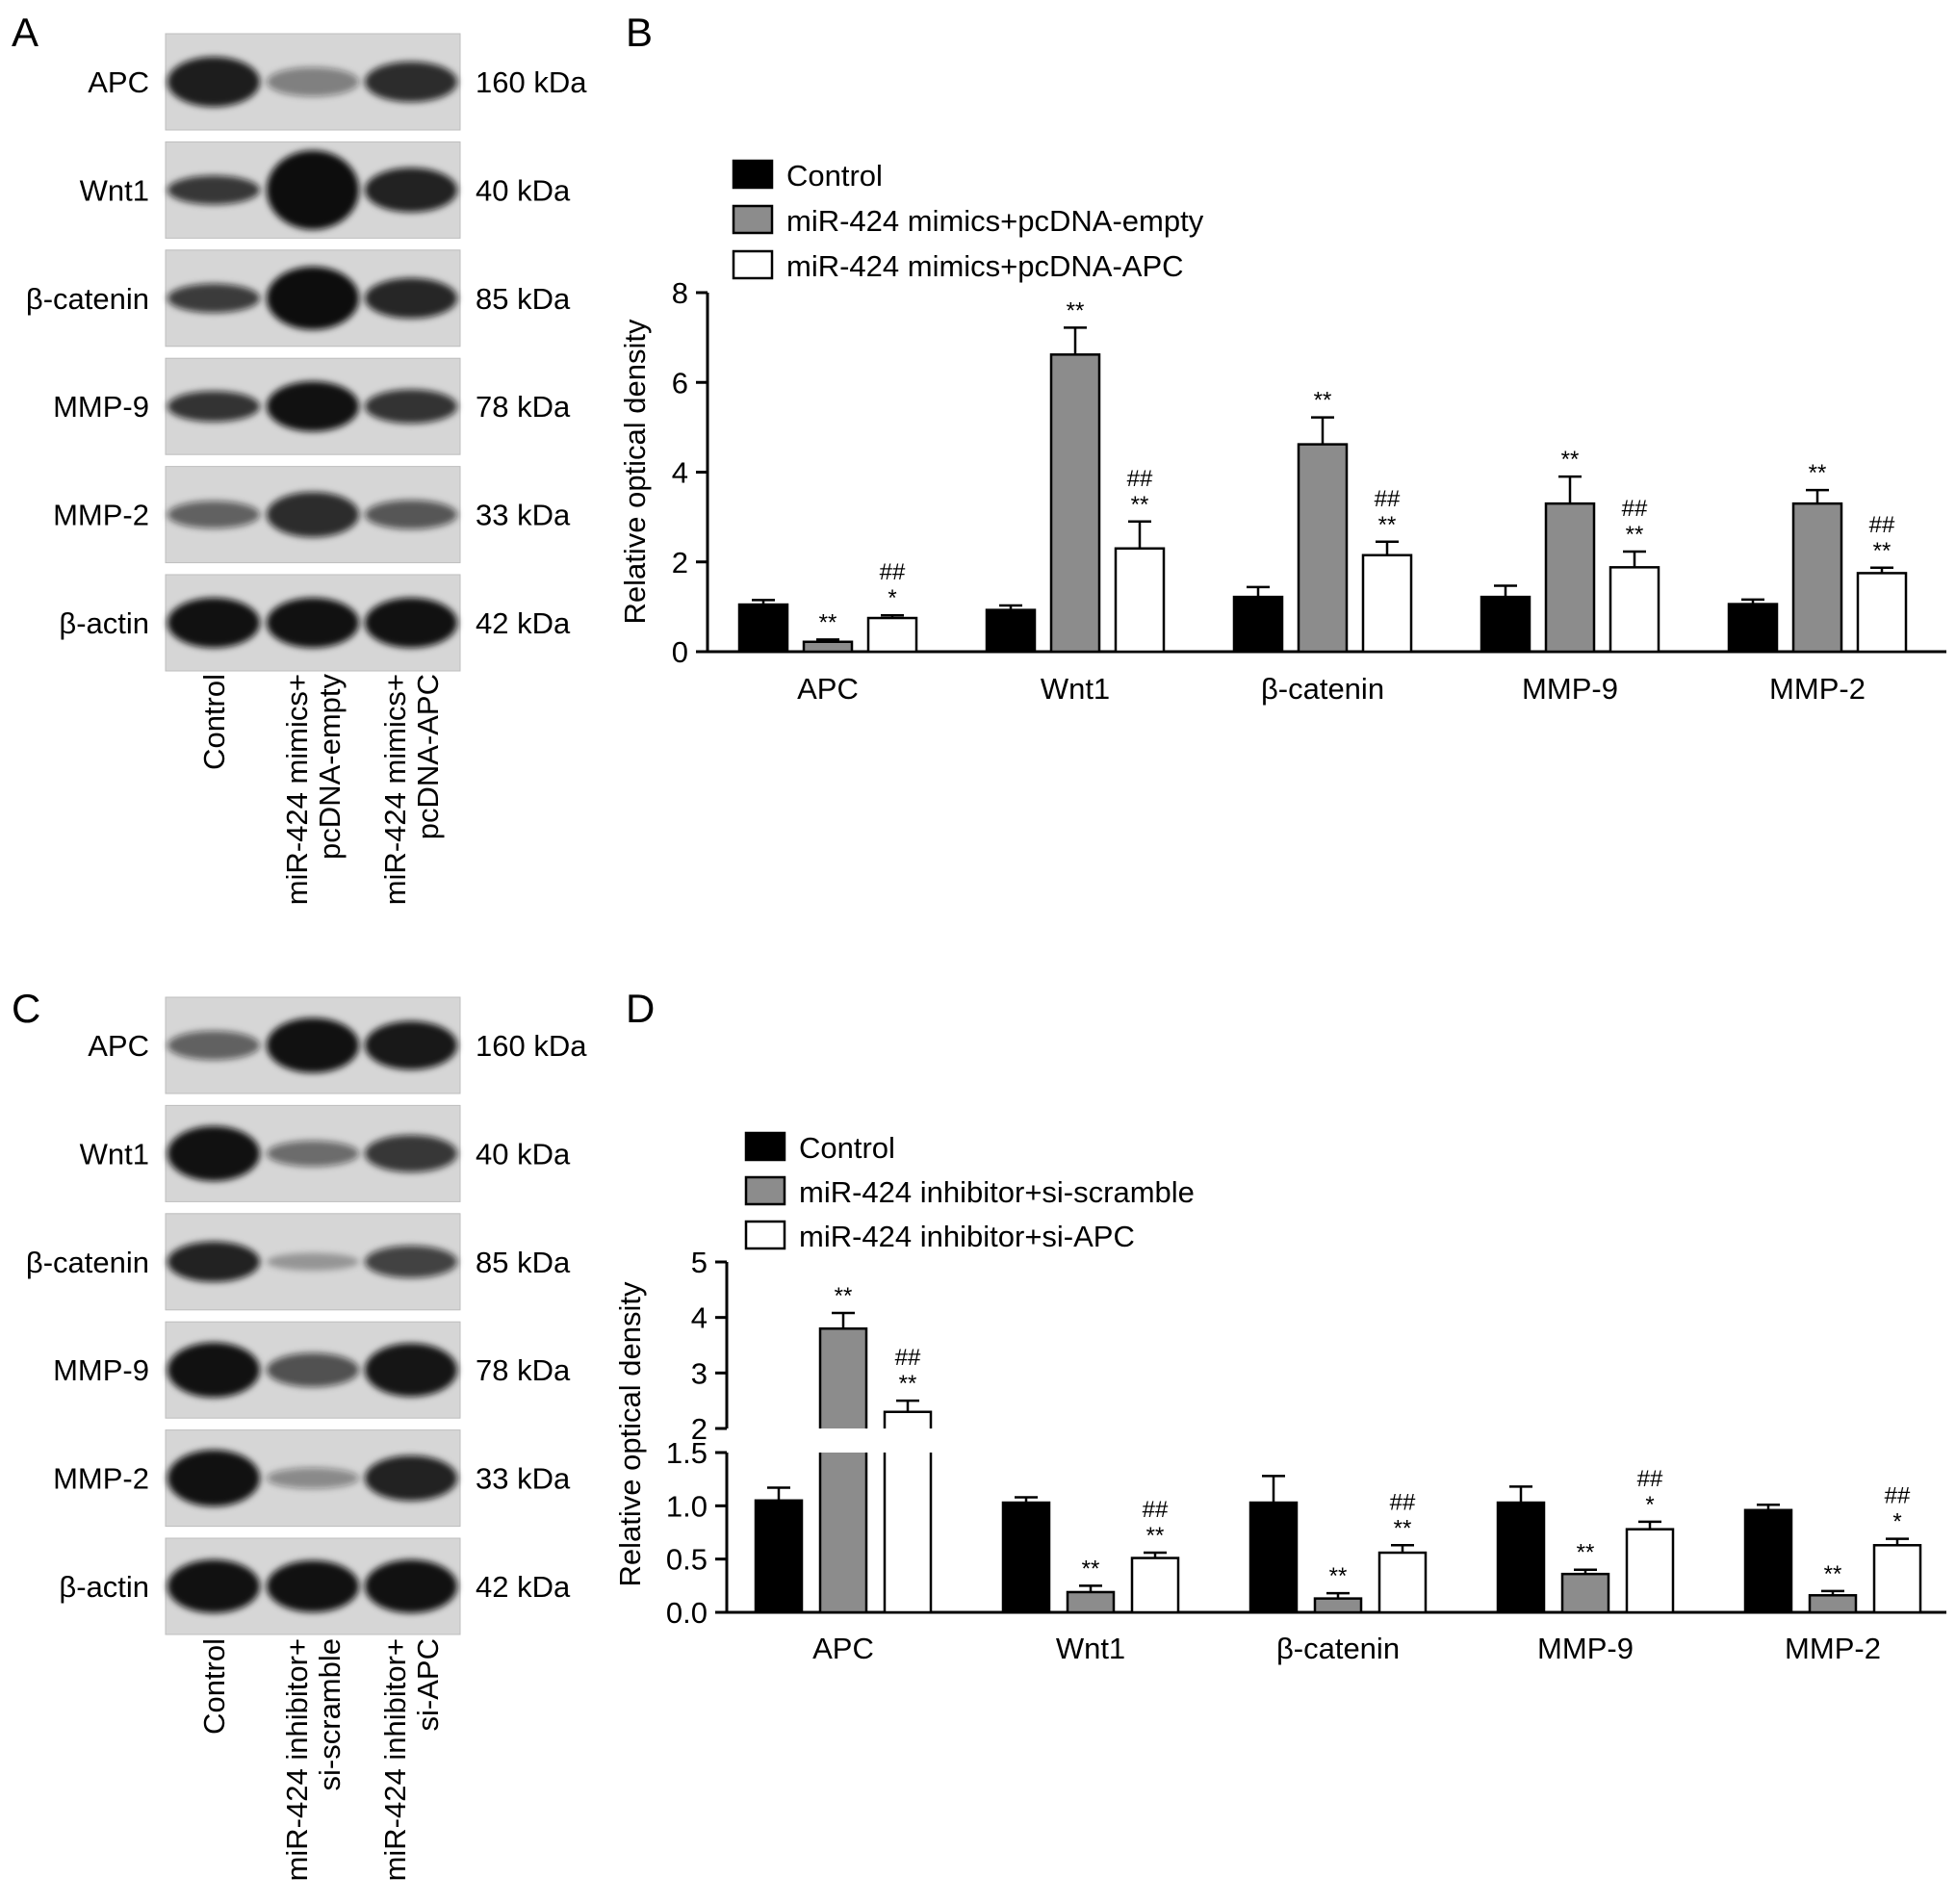 This screenshot has width=1956, height=1904. Describe the element at coordinates (532, 82) in the screenshot. I see `molecular-weight-label: 160 kDa` at that location.